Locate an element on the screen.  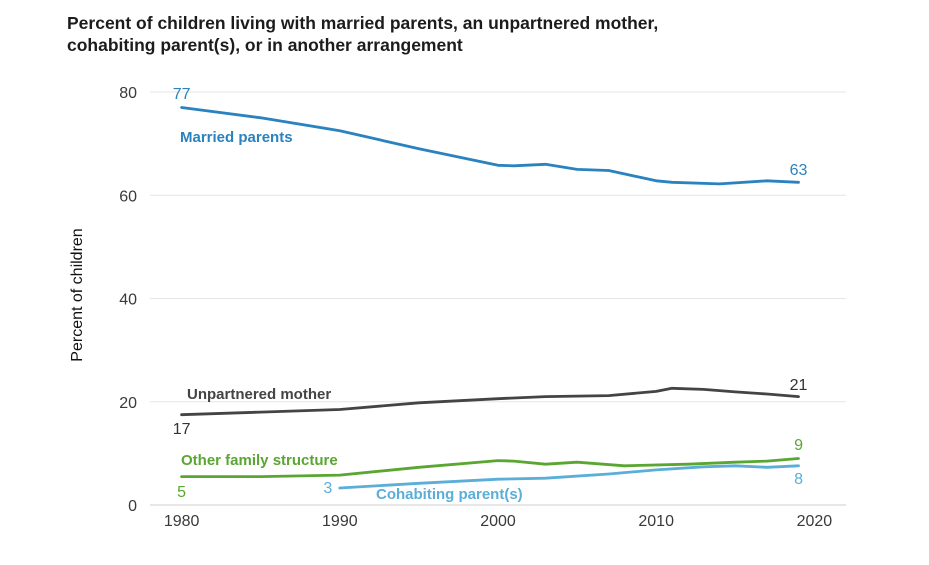
y-tick-label: 80 is located at coordinates (128, 93).